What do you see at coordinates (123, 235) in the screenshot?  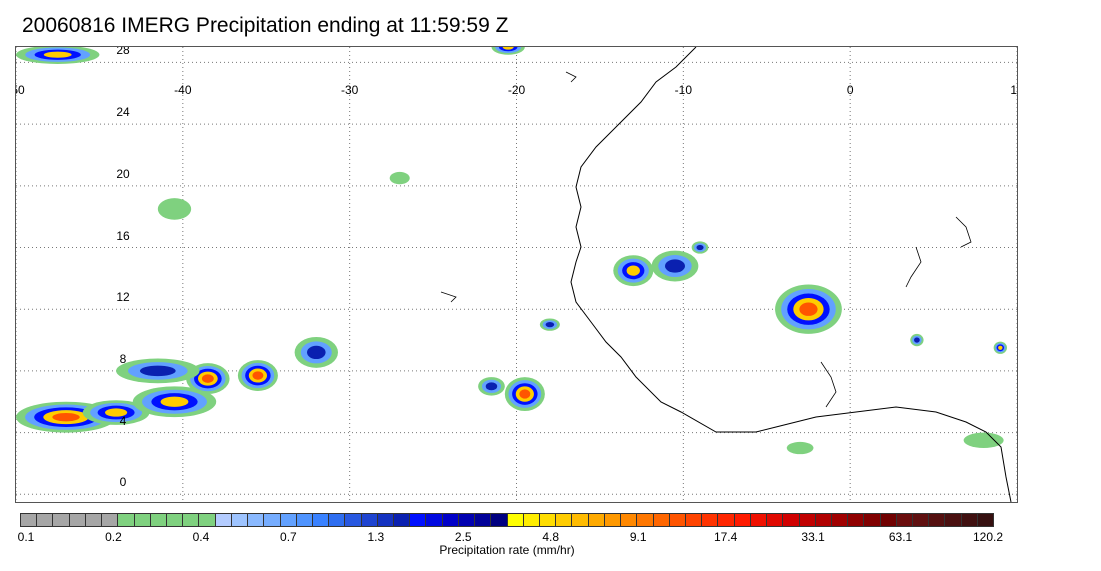 I see `latitude-label: 16` at bounding box center [123, 235].